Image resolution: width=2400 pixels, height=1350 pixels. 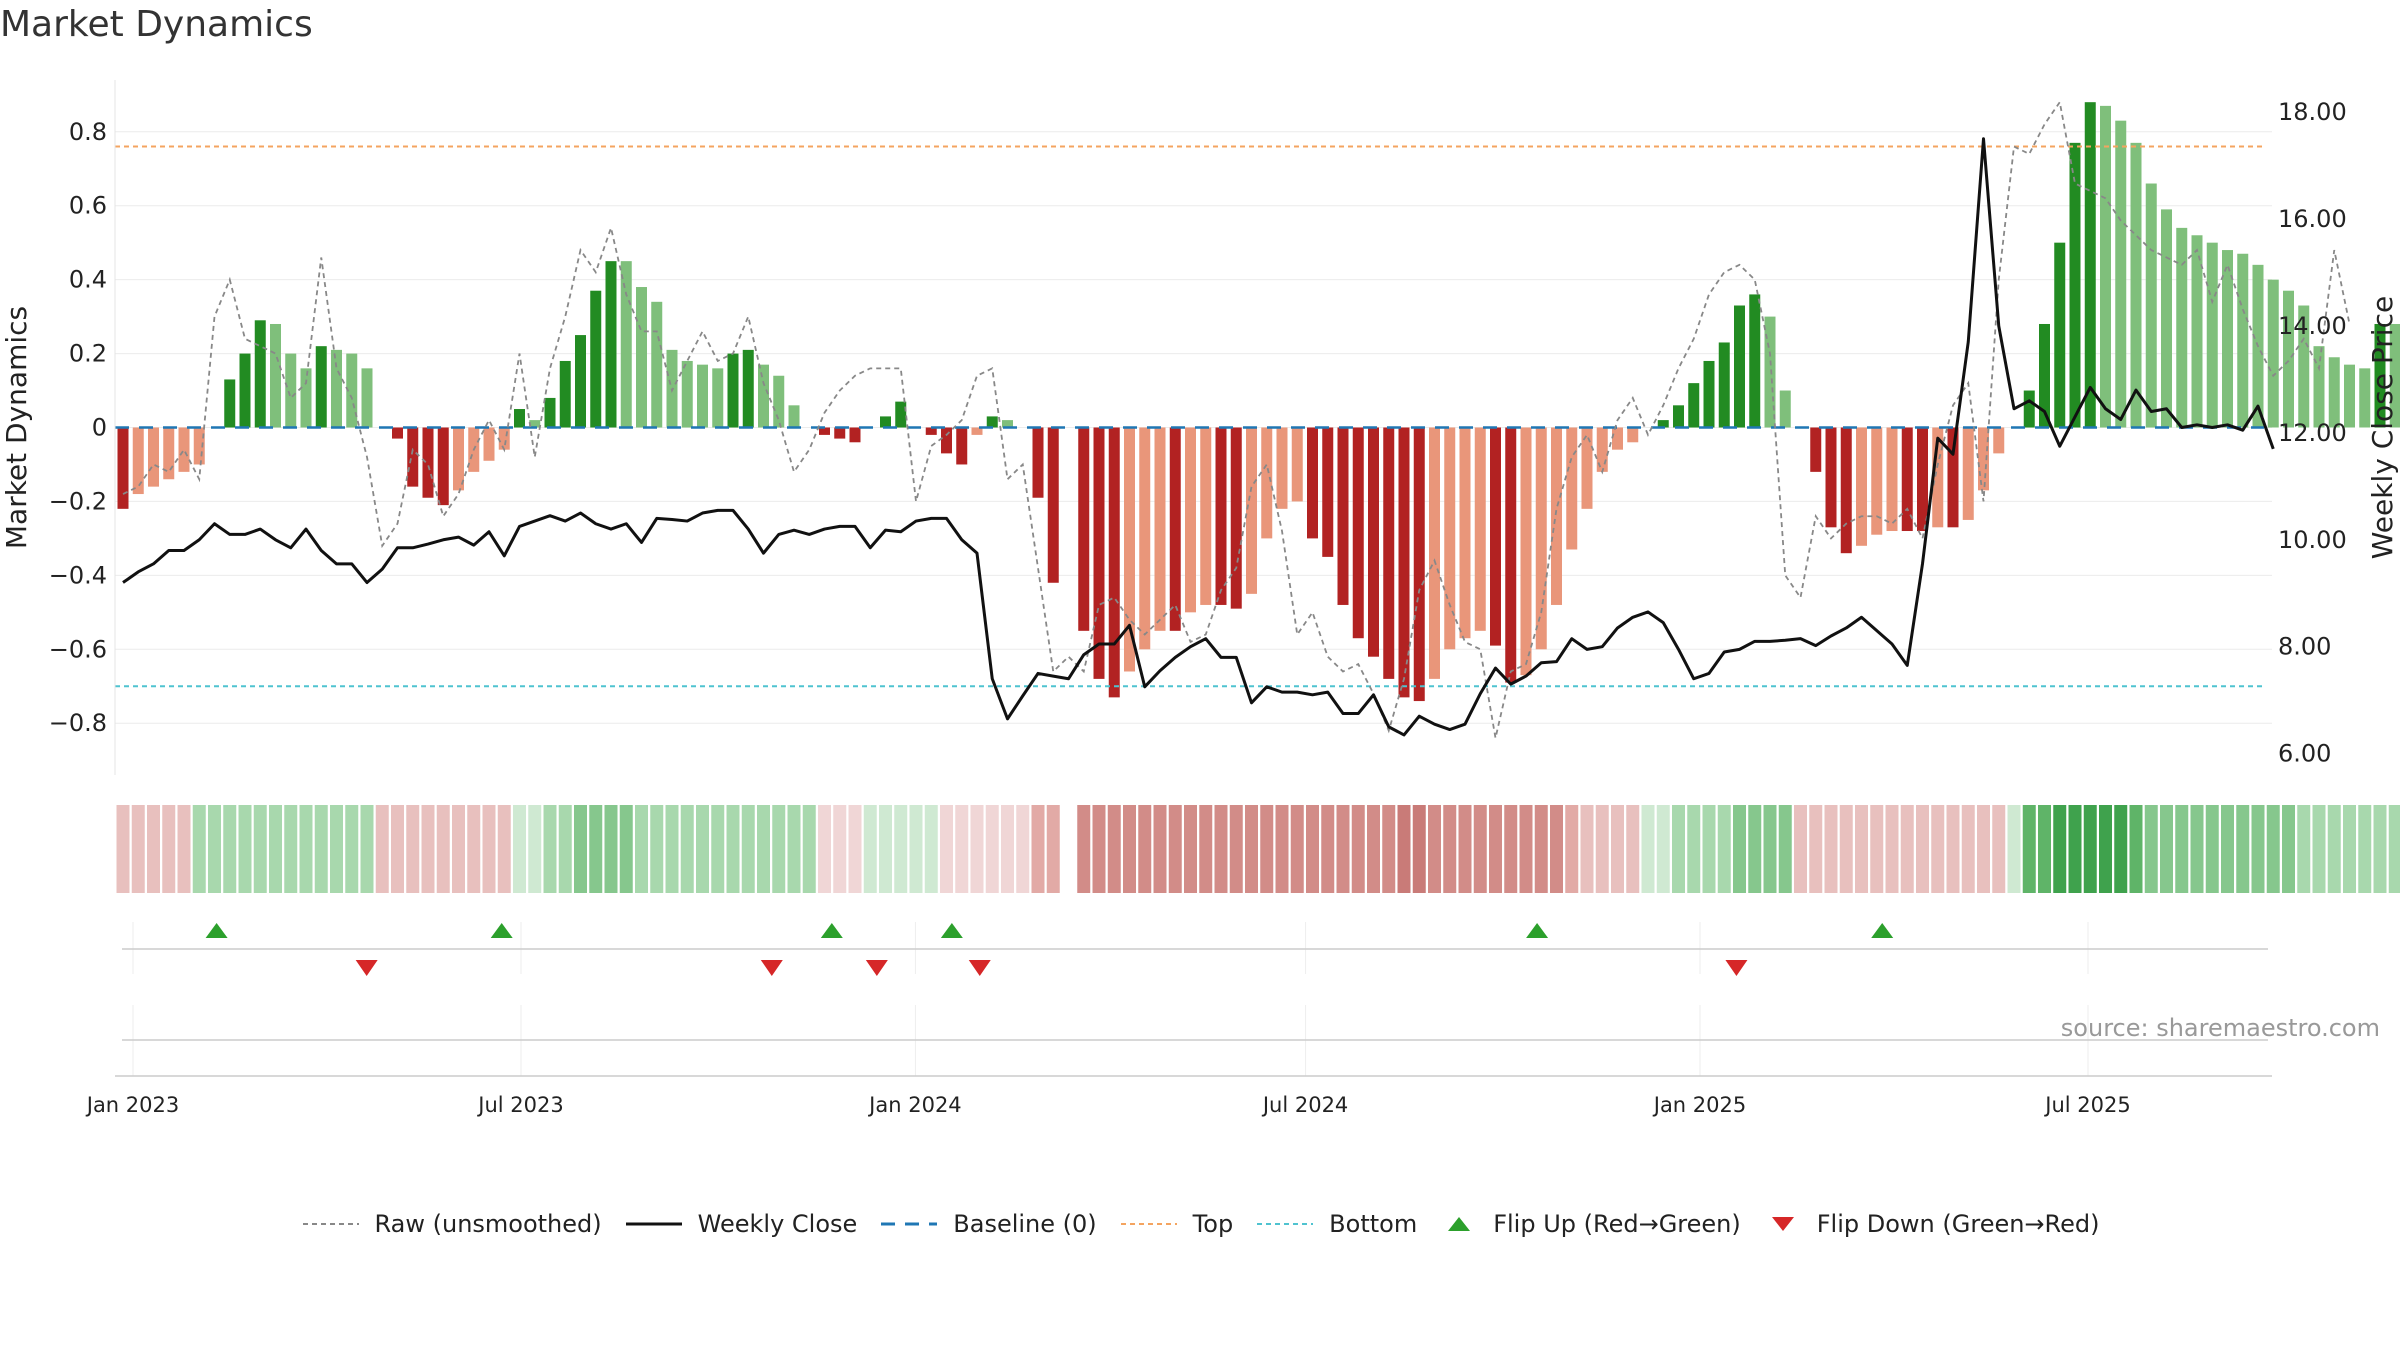 I want to click on x-tick-label: Jan 2023, so click(x=132, y=1105).